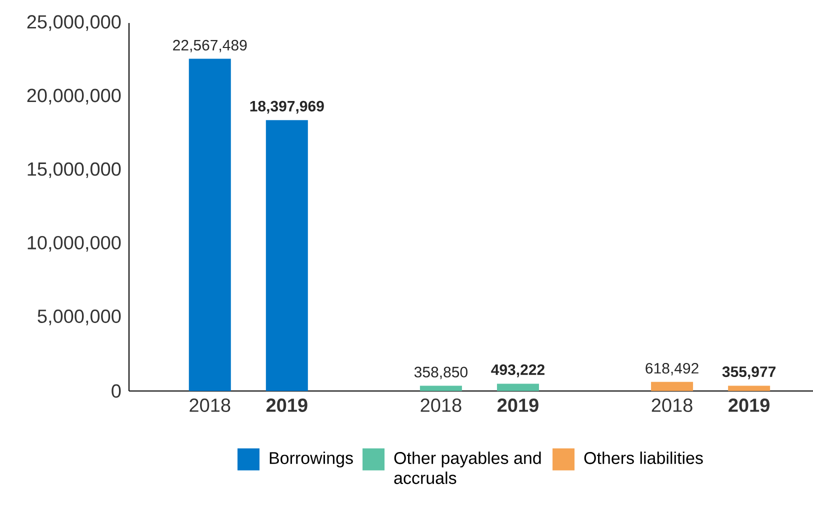 The height and width of the screenshot is (508, 813). What do you see at coordinates (116, 391) in the screenshot?
I see `y-tick-label: 0` at bounding box center [116, 391].